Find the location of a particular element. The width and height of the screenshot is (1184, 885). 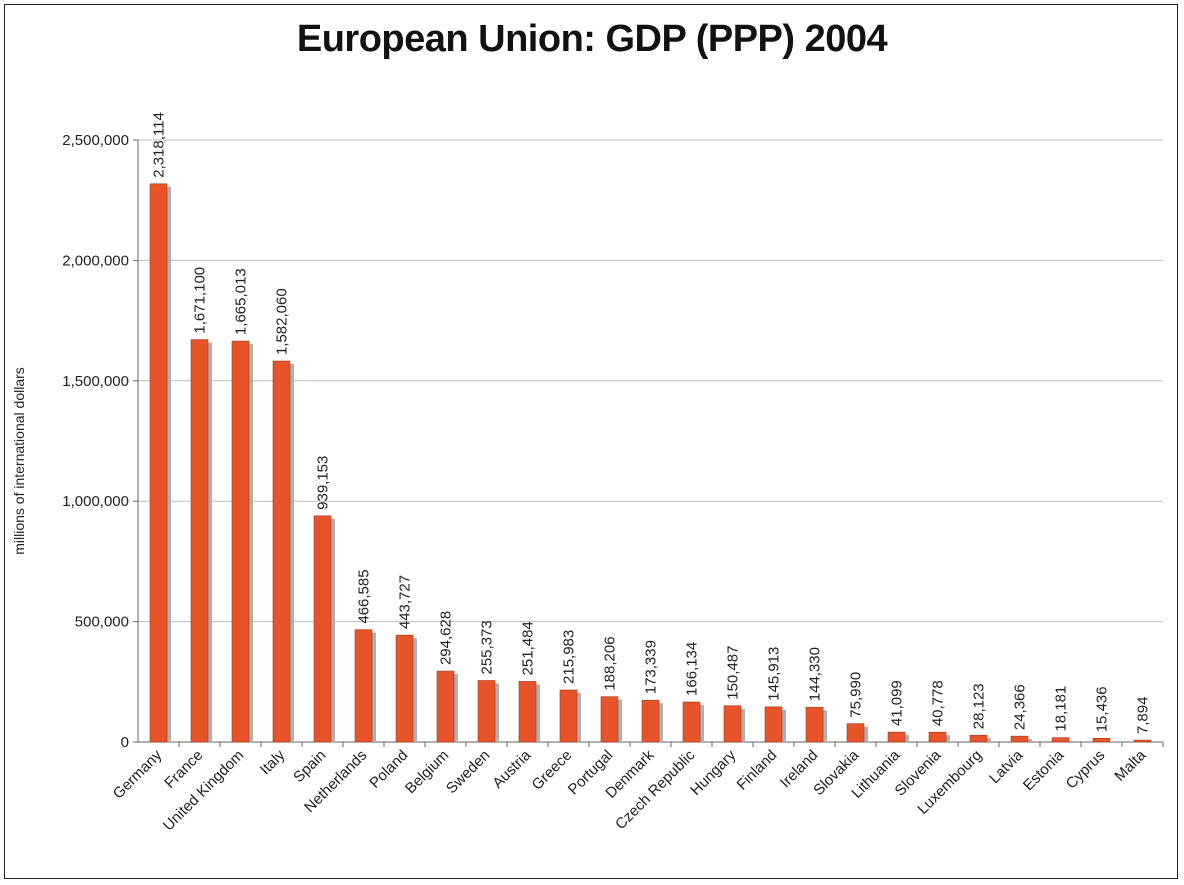

data-label: 166,134 is located at coordinates (692, 669).